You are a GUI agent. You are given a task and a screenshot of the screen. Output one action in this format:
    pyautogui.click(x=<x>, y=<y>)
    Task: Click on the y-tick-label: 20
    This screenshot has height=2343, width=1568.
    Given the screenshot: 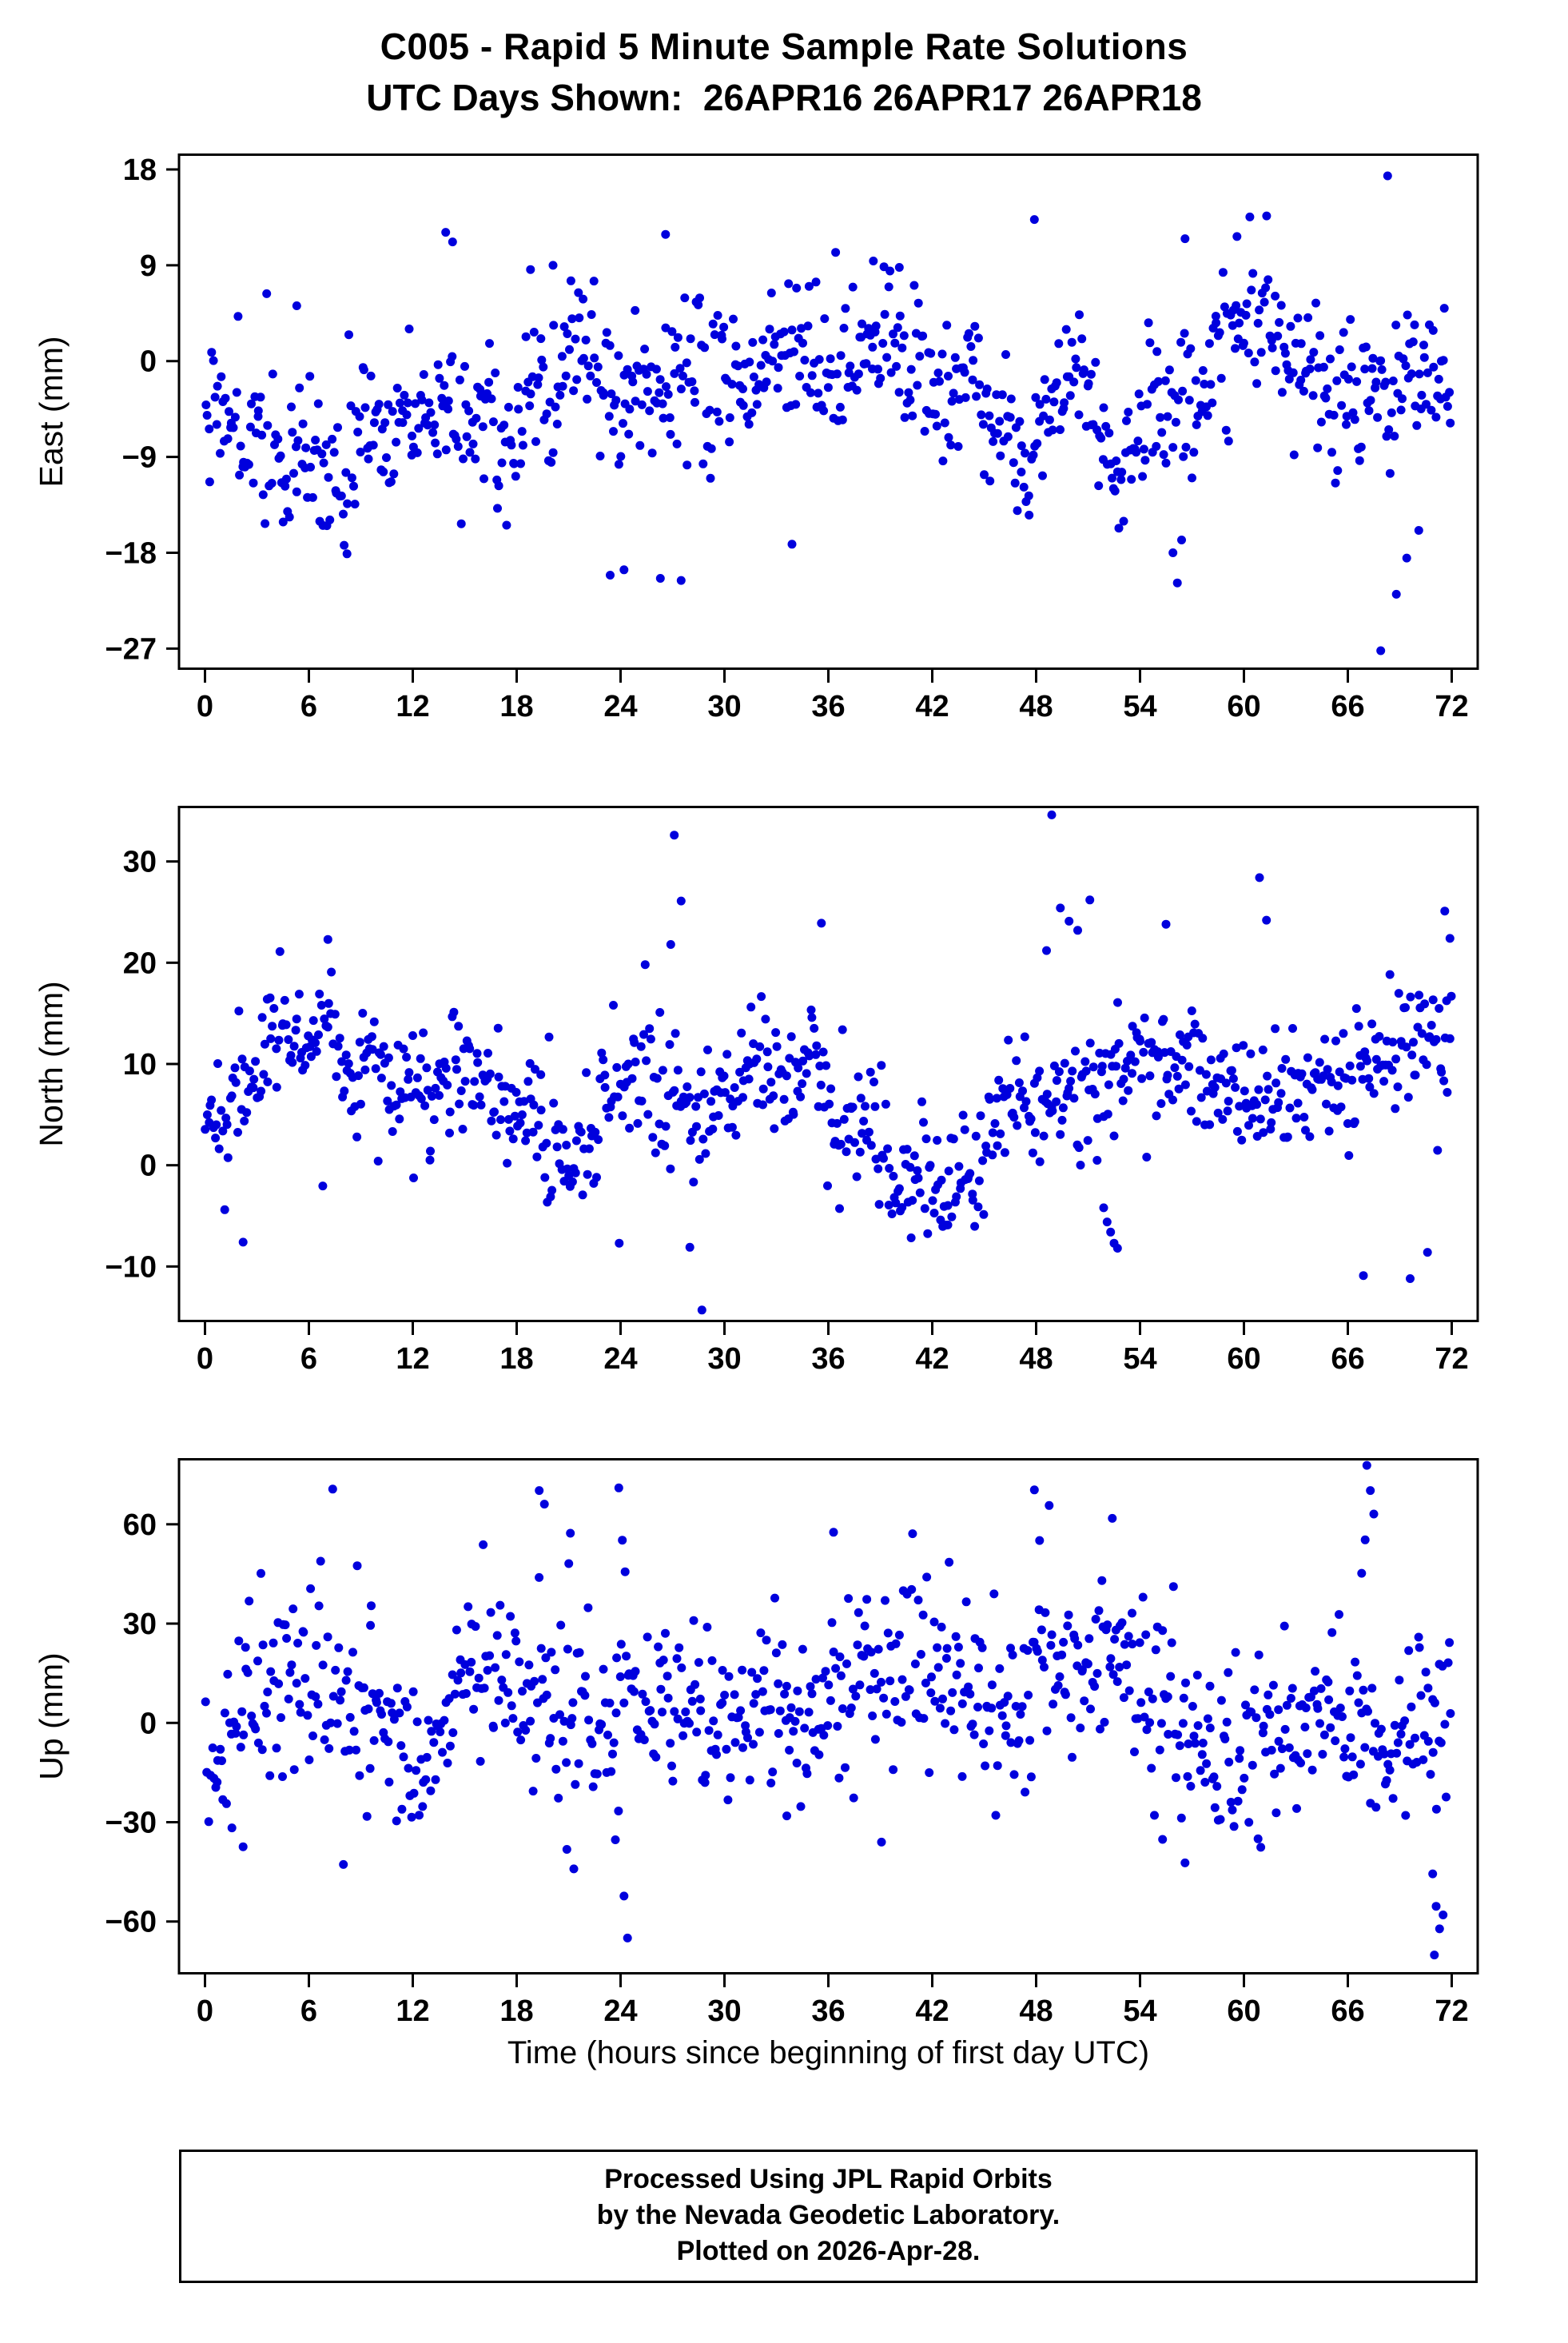 What is the action you would take?
    pyautogui.click(x=140, y=963)
    